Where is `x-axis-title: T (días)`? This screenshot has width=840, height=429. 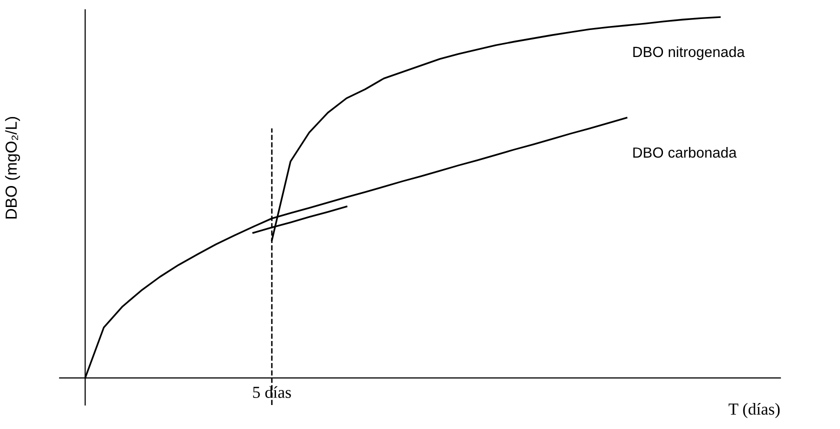 x-axis-title: T (días) is located at coordinates (754, 410).